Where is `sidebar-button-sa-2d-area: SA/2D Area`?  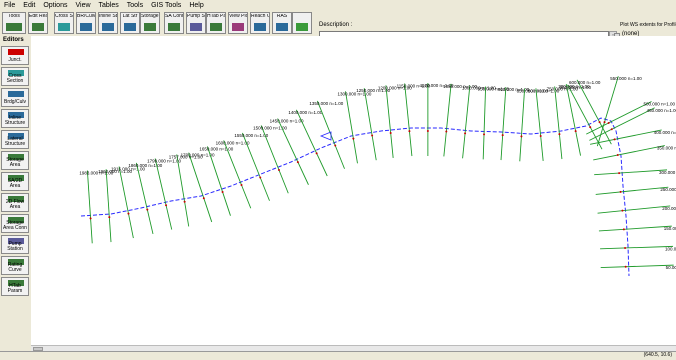
sidebar-button-sa-2d-area: SA/2D Area is located at coordinates (15, 181).